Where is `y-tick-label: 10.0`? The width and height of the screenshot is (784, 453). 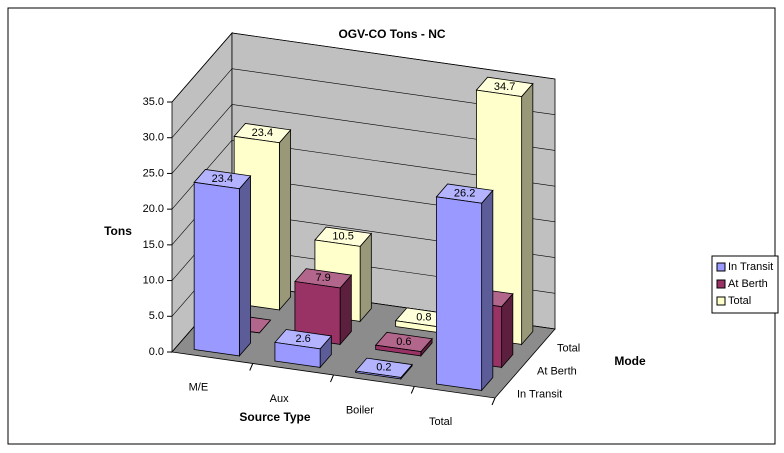
y-tick-label: 10.0 is located at coordinates (153, 280).